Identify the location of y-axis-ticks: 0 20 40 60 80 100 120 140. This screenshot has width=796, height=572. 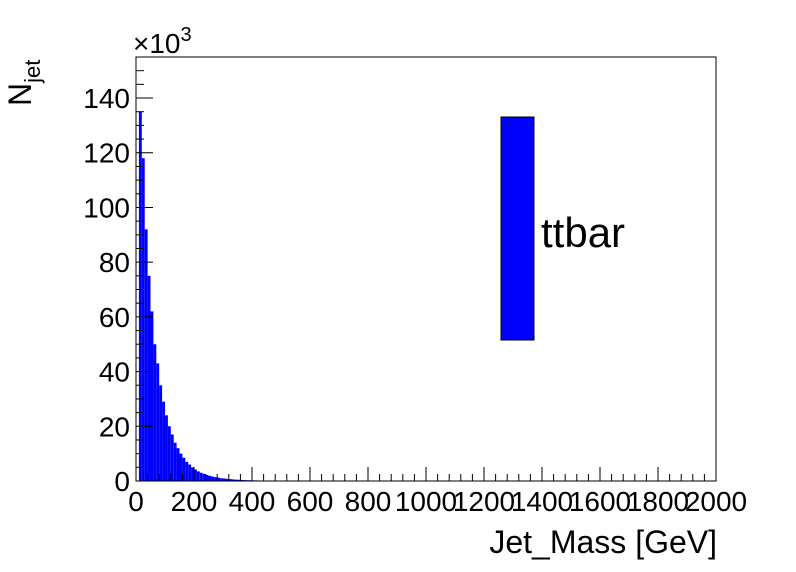
(118, 276).